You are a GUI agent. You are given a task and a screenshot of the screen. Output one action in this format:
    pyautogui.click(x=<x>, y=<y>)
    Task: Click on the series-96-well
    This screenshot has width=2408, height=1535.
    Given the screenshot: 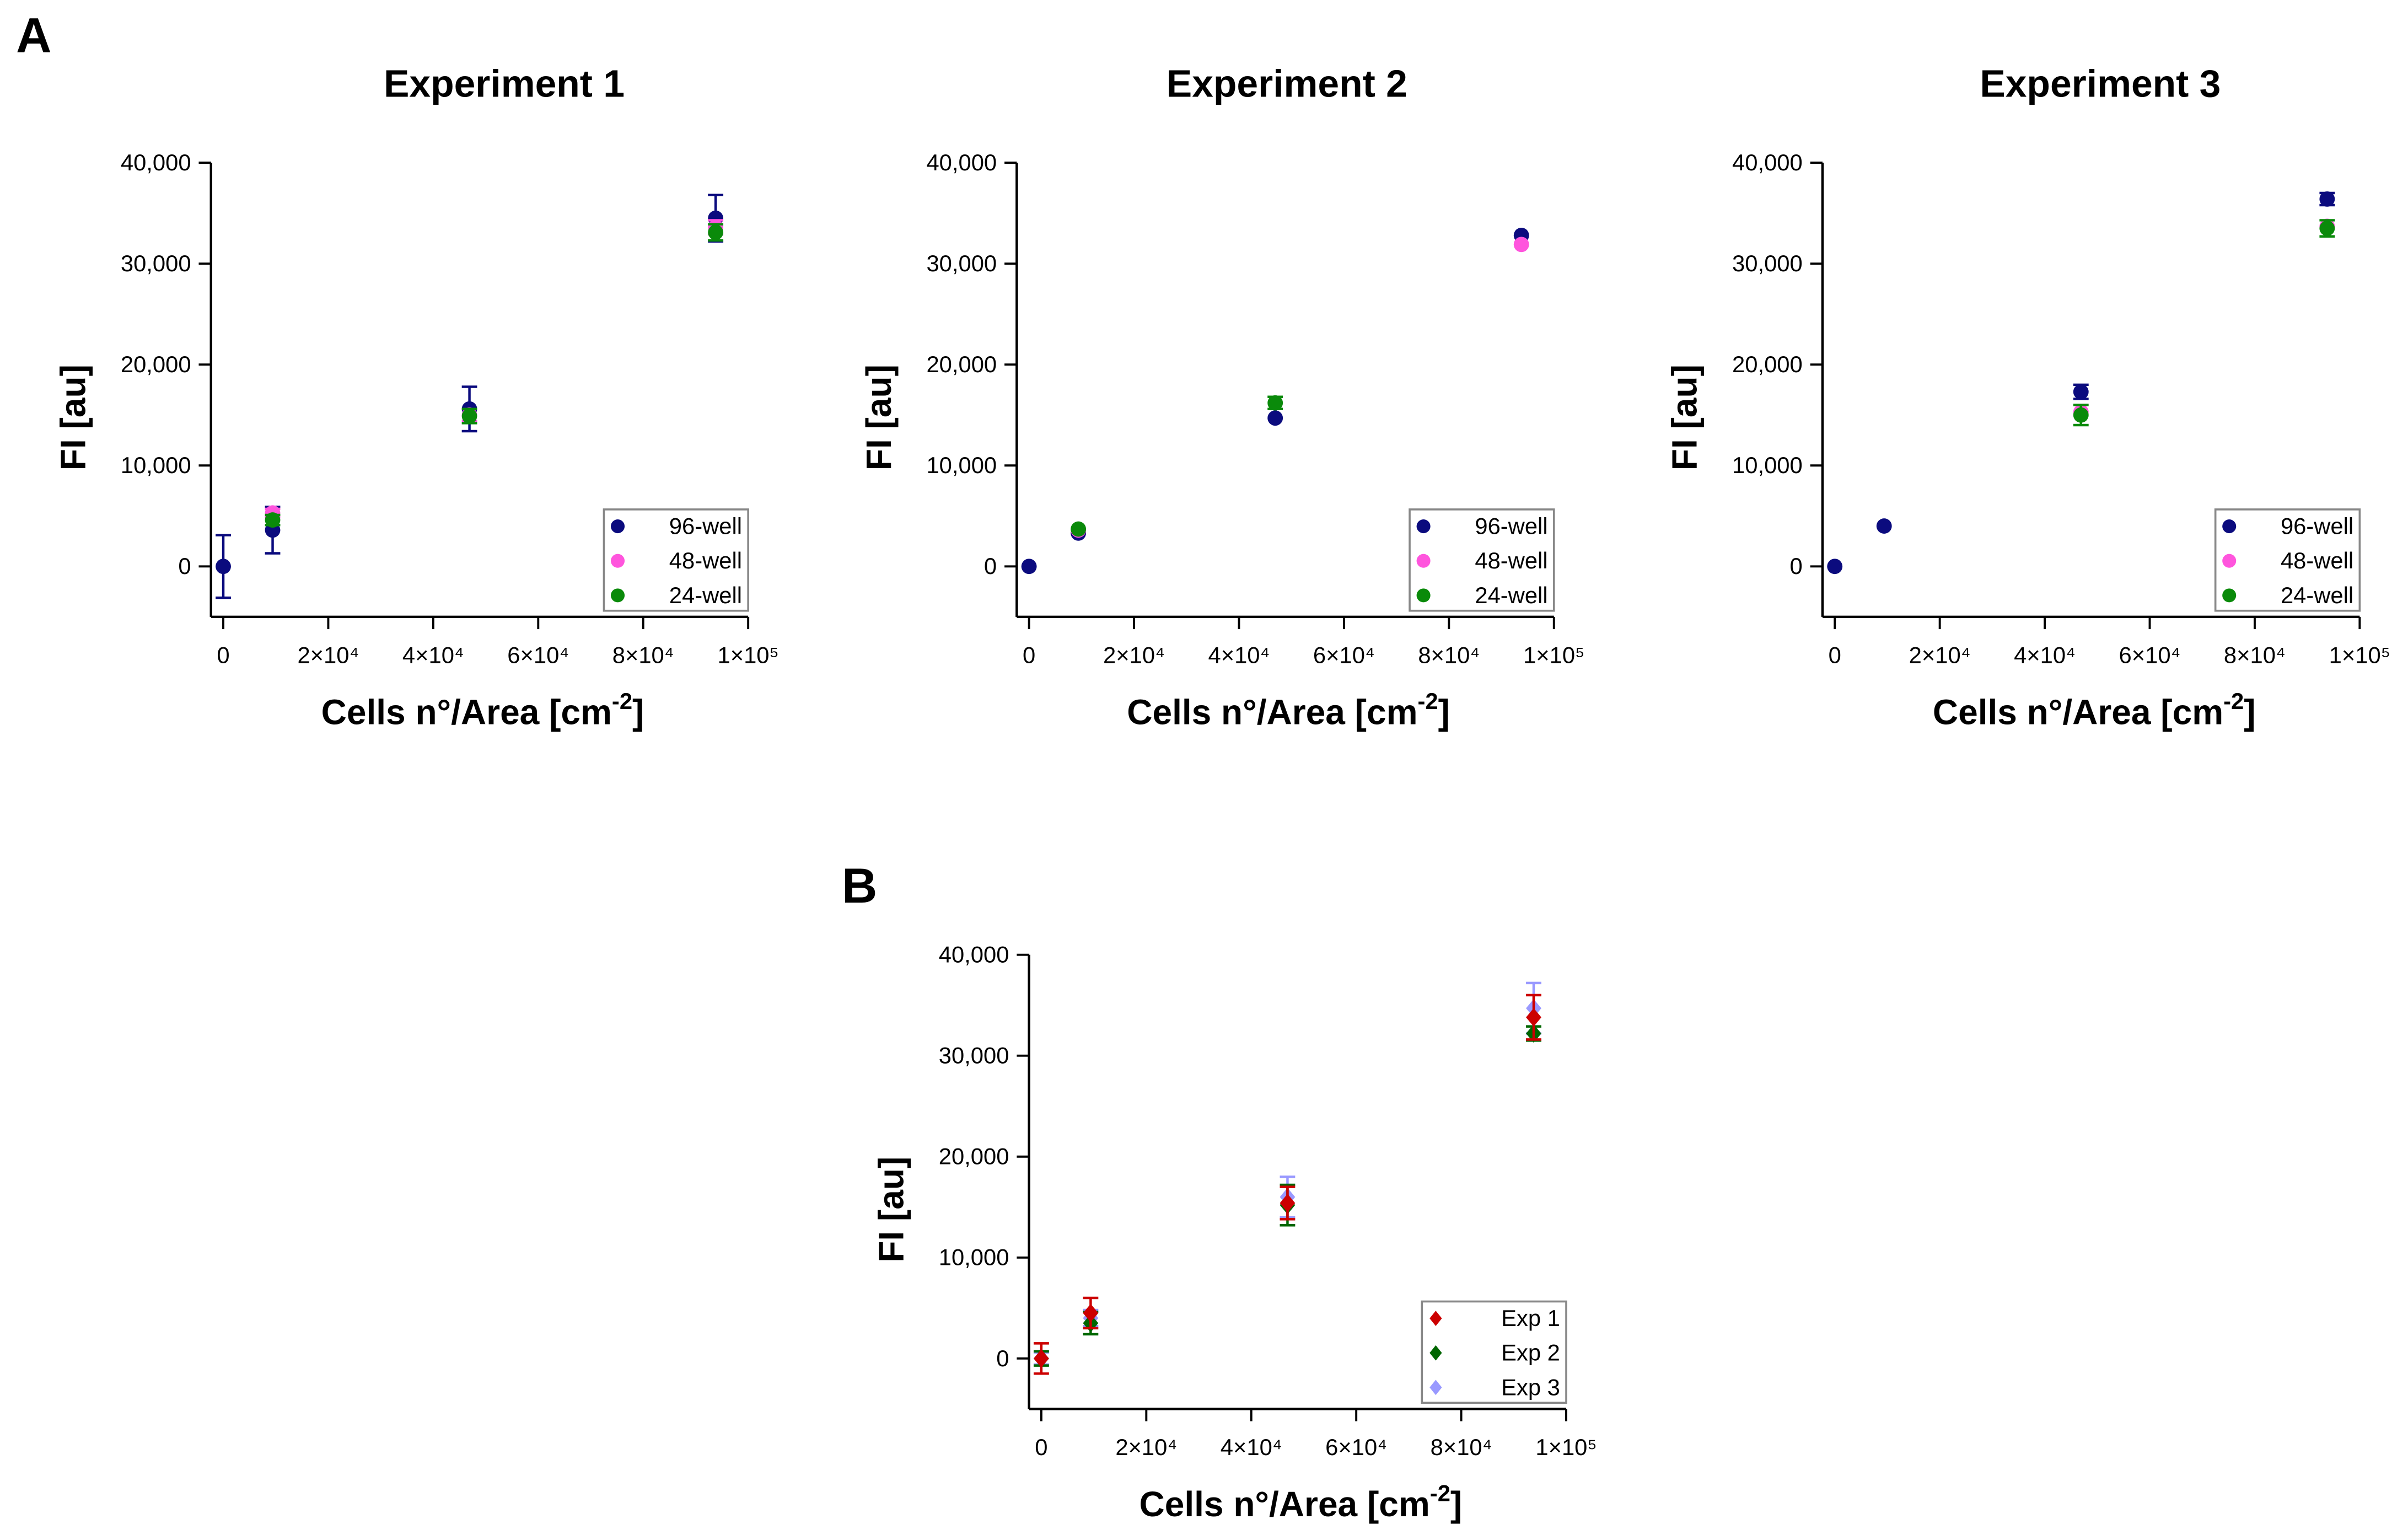 What is the action you would take?
    pyautogui.click(x=2081, y=383)
    